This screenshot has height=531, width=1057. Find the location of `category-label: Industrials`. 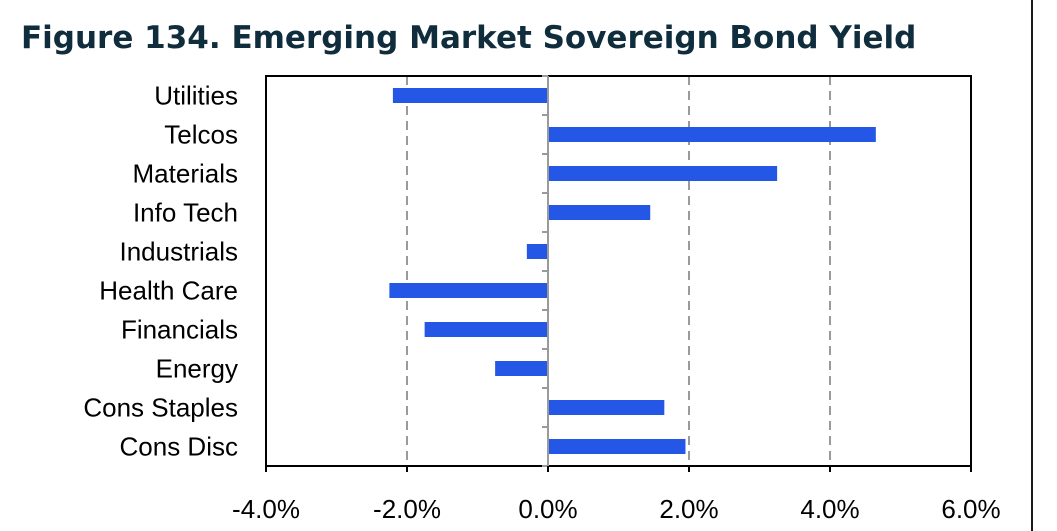

category-label: Industrials is located at coordinates (179, 252).